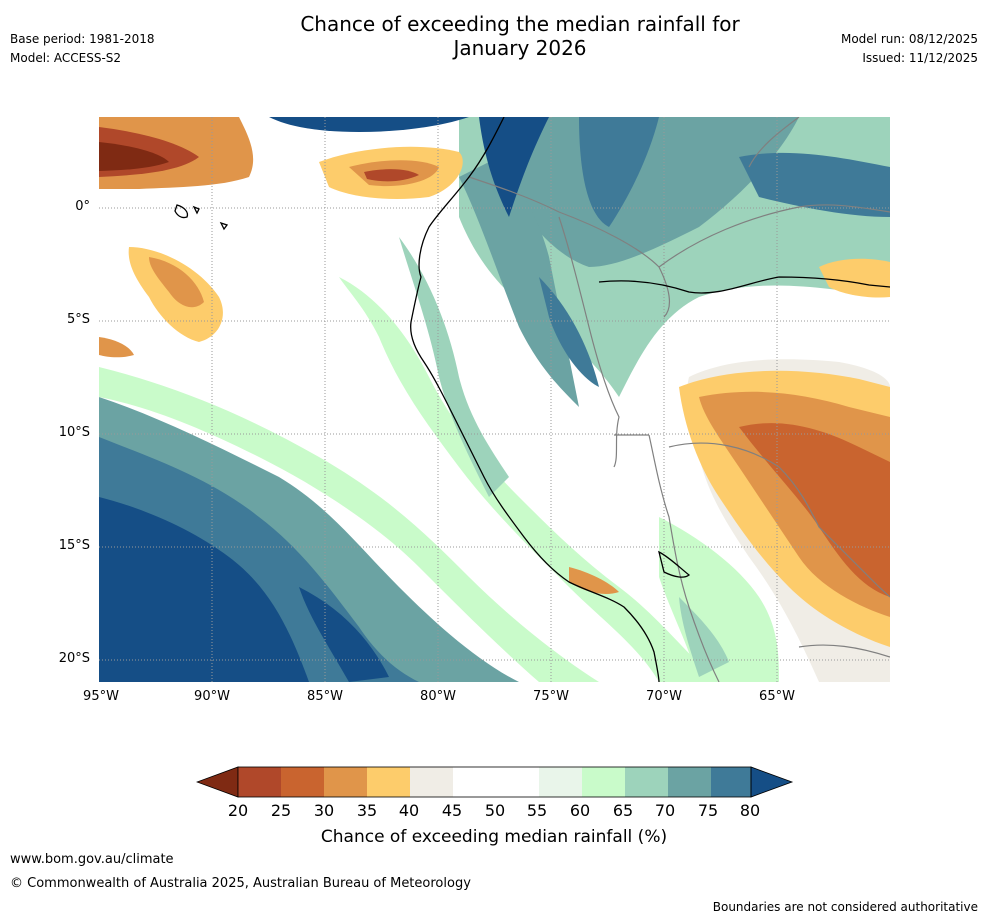 The height and width of the screenshot is (919, 988). I want to click on region-darkblue-sw, so click(204, 589).